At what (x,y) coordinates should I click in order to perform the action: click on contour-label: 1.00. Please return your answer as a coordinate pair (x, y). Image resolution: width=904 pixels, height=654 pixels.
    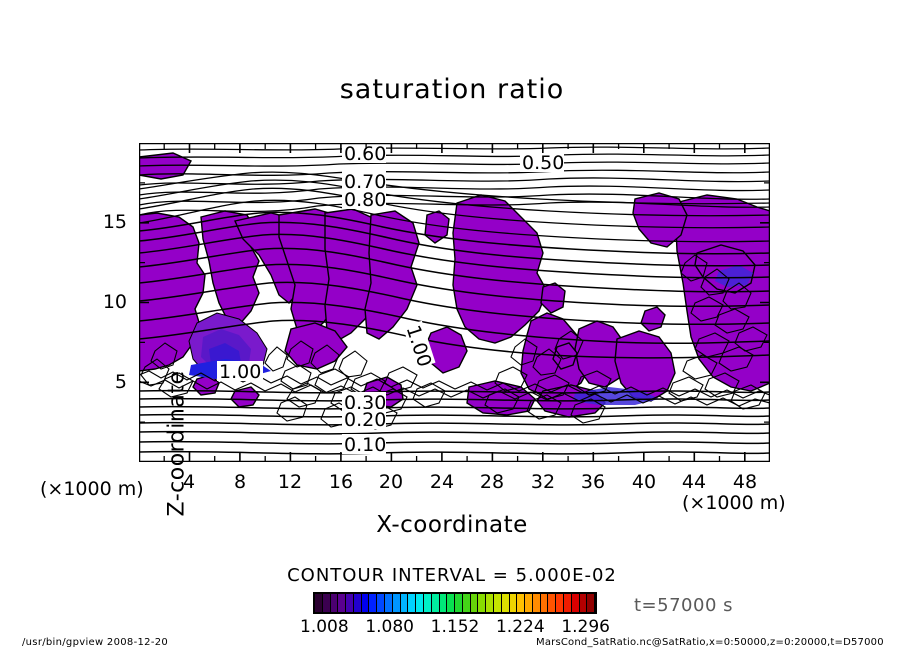
    Looking at the image, I should click on (240, 372).